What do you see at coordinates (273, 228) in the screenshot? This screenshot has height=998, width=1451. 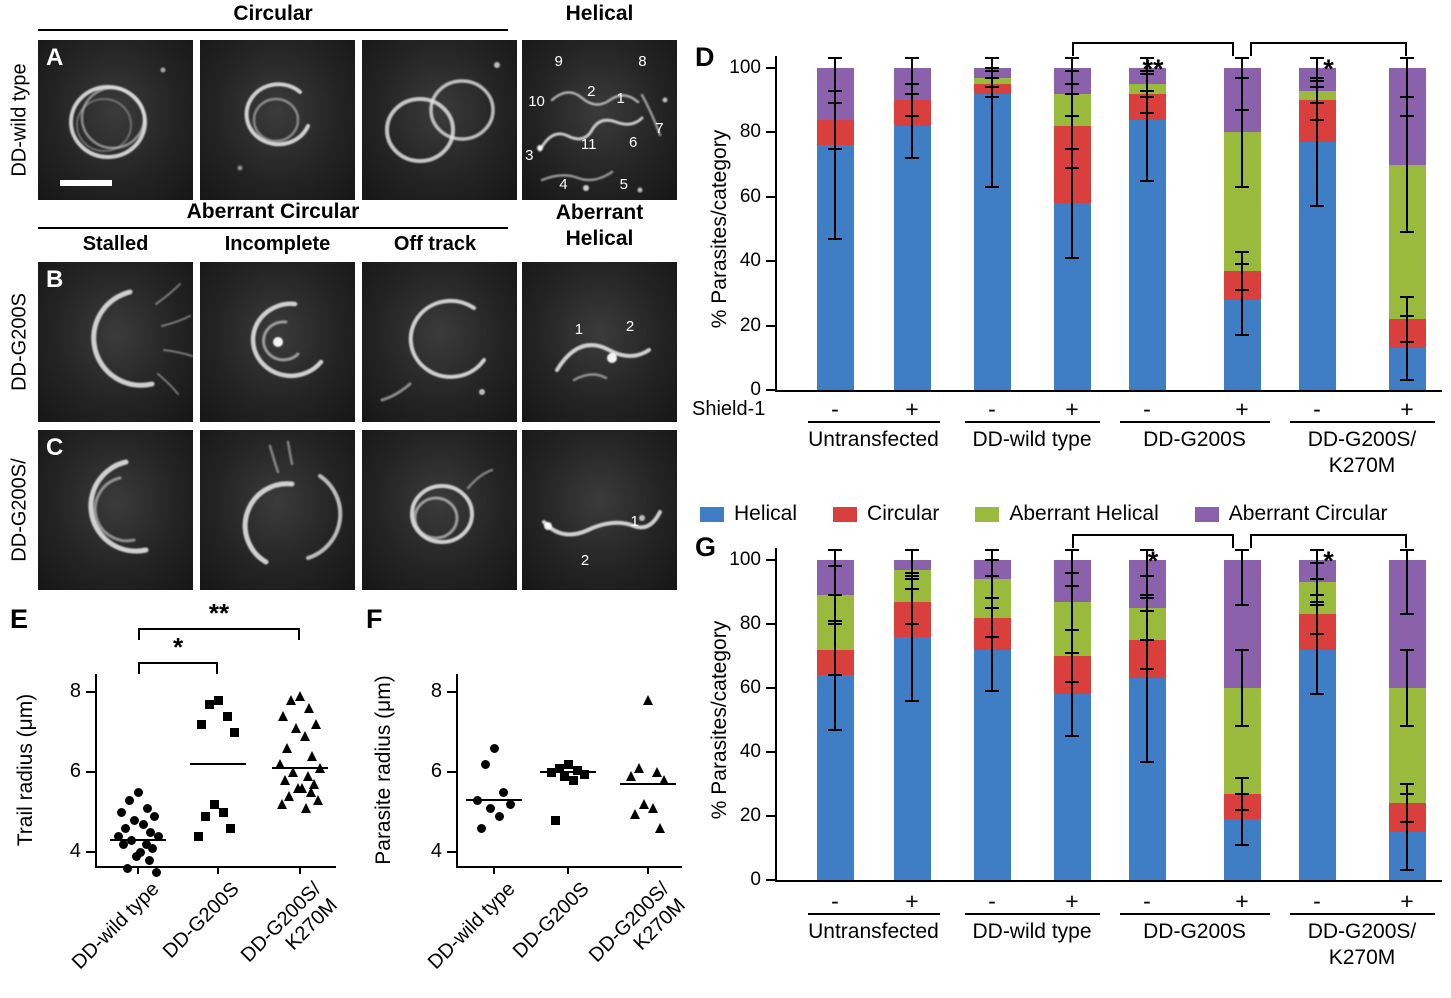 I see `aberrant-circular-underline` at bounding box center [273, 228].